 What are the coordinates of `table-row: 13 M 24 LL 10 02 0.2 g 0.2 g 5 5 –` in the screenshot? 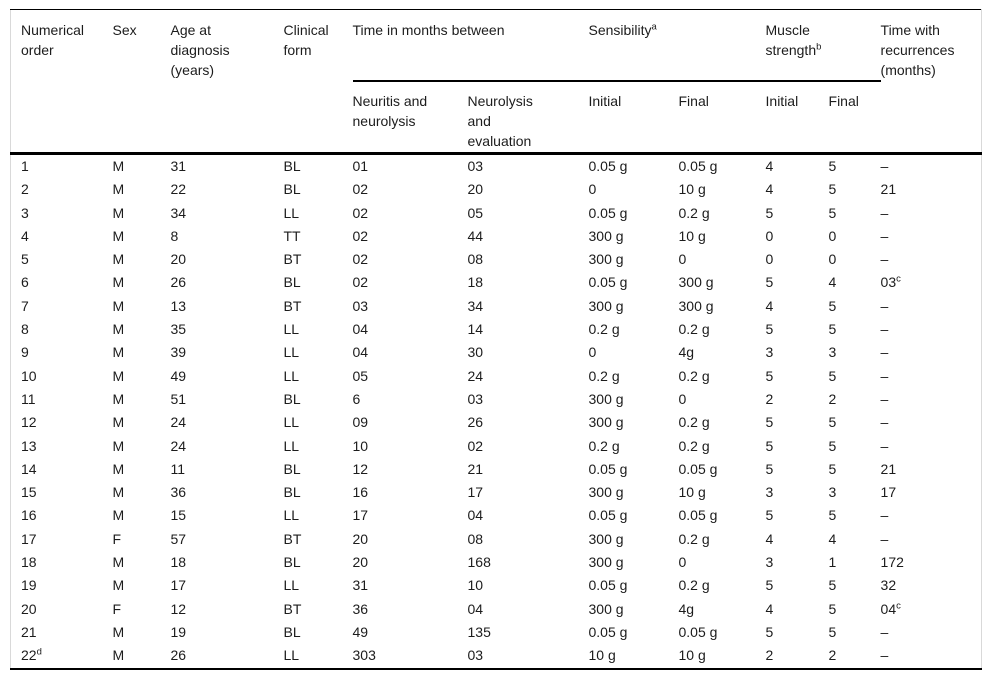 It's located at (496, 446).